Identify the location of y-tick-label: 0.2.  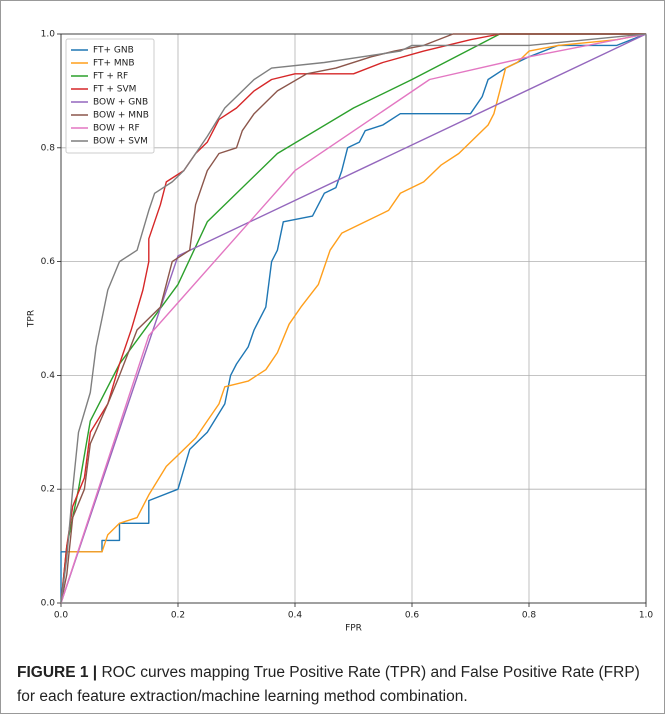
(48, 490).